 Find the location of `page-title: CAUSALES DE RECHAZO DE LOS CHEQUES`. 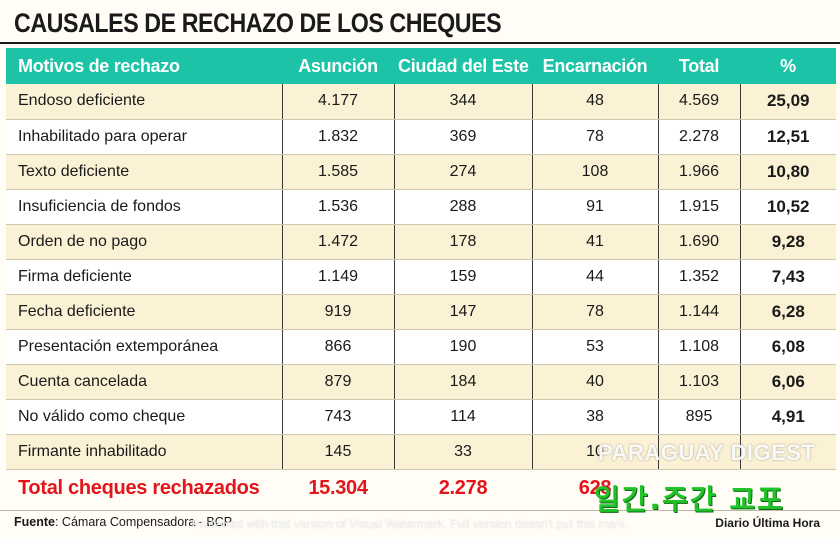

page-title: CAUSALES DE RECHAZO DE LOS CHEQUES is located at coordinates (258, 23).